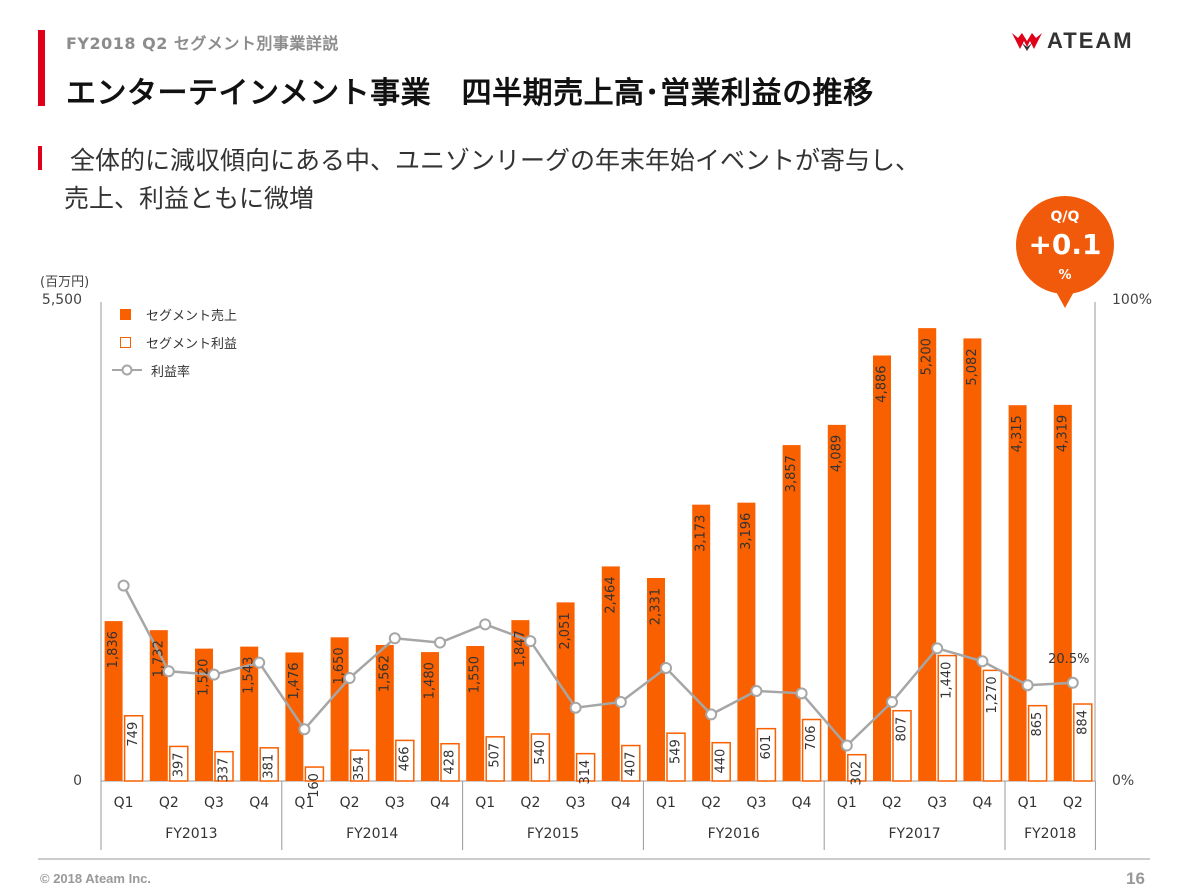 Image resolution: width=1192 pixels, height=895 pixels. I want to click on y-left-tick-zero: 0, so click(77, 781).